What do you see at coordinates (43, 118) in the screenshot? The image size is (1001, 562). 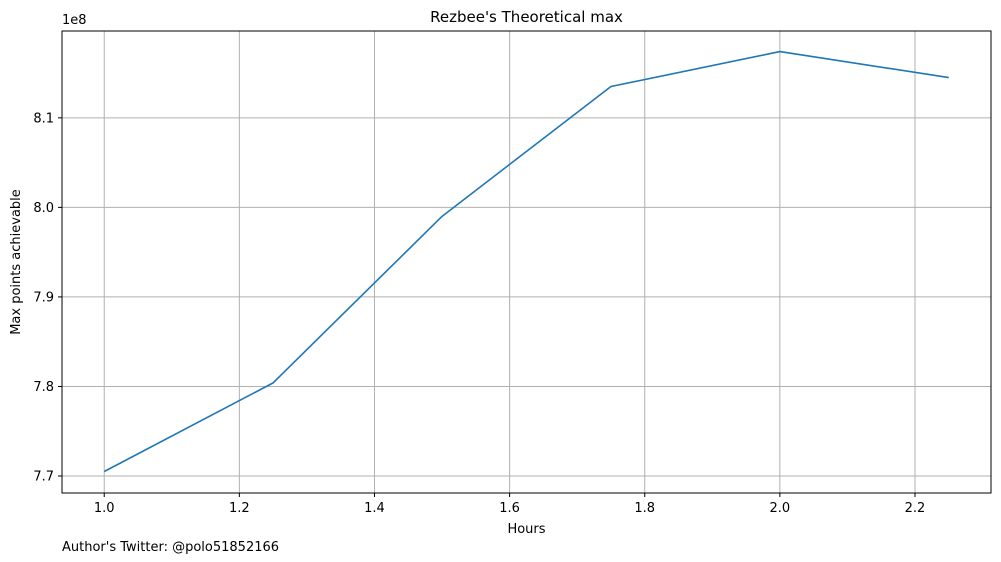 I see `y-tick-label: 8.1` at bounding box center [43, 118].